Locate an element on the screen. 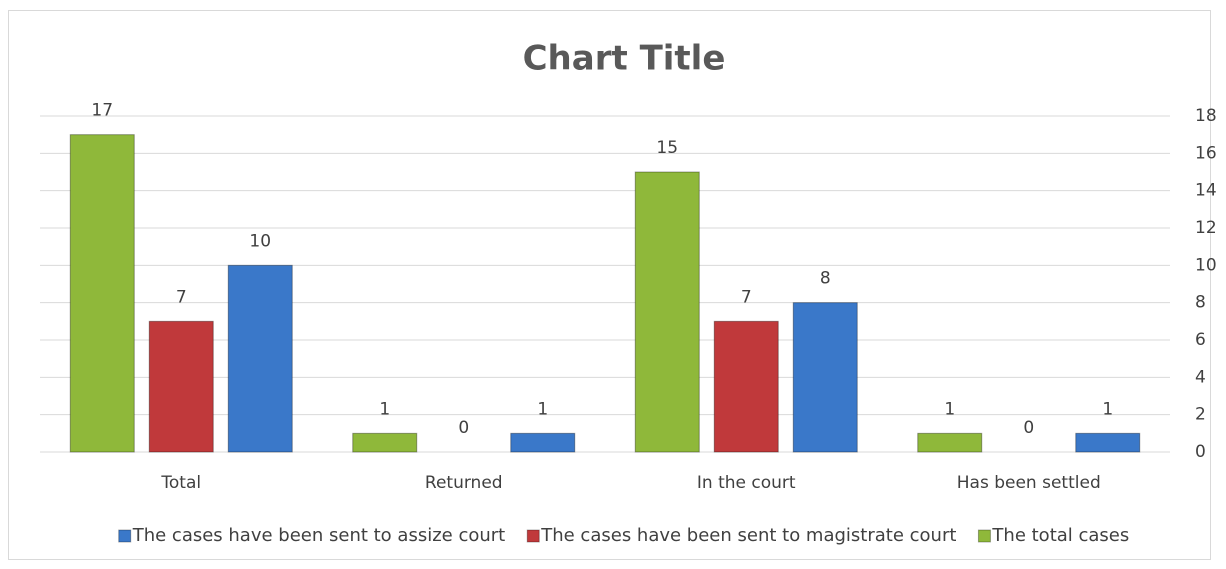  chart-title: Chart Title is located at coordinates (624, 59).